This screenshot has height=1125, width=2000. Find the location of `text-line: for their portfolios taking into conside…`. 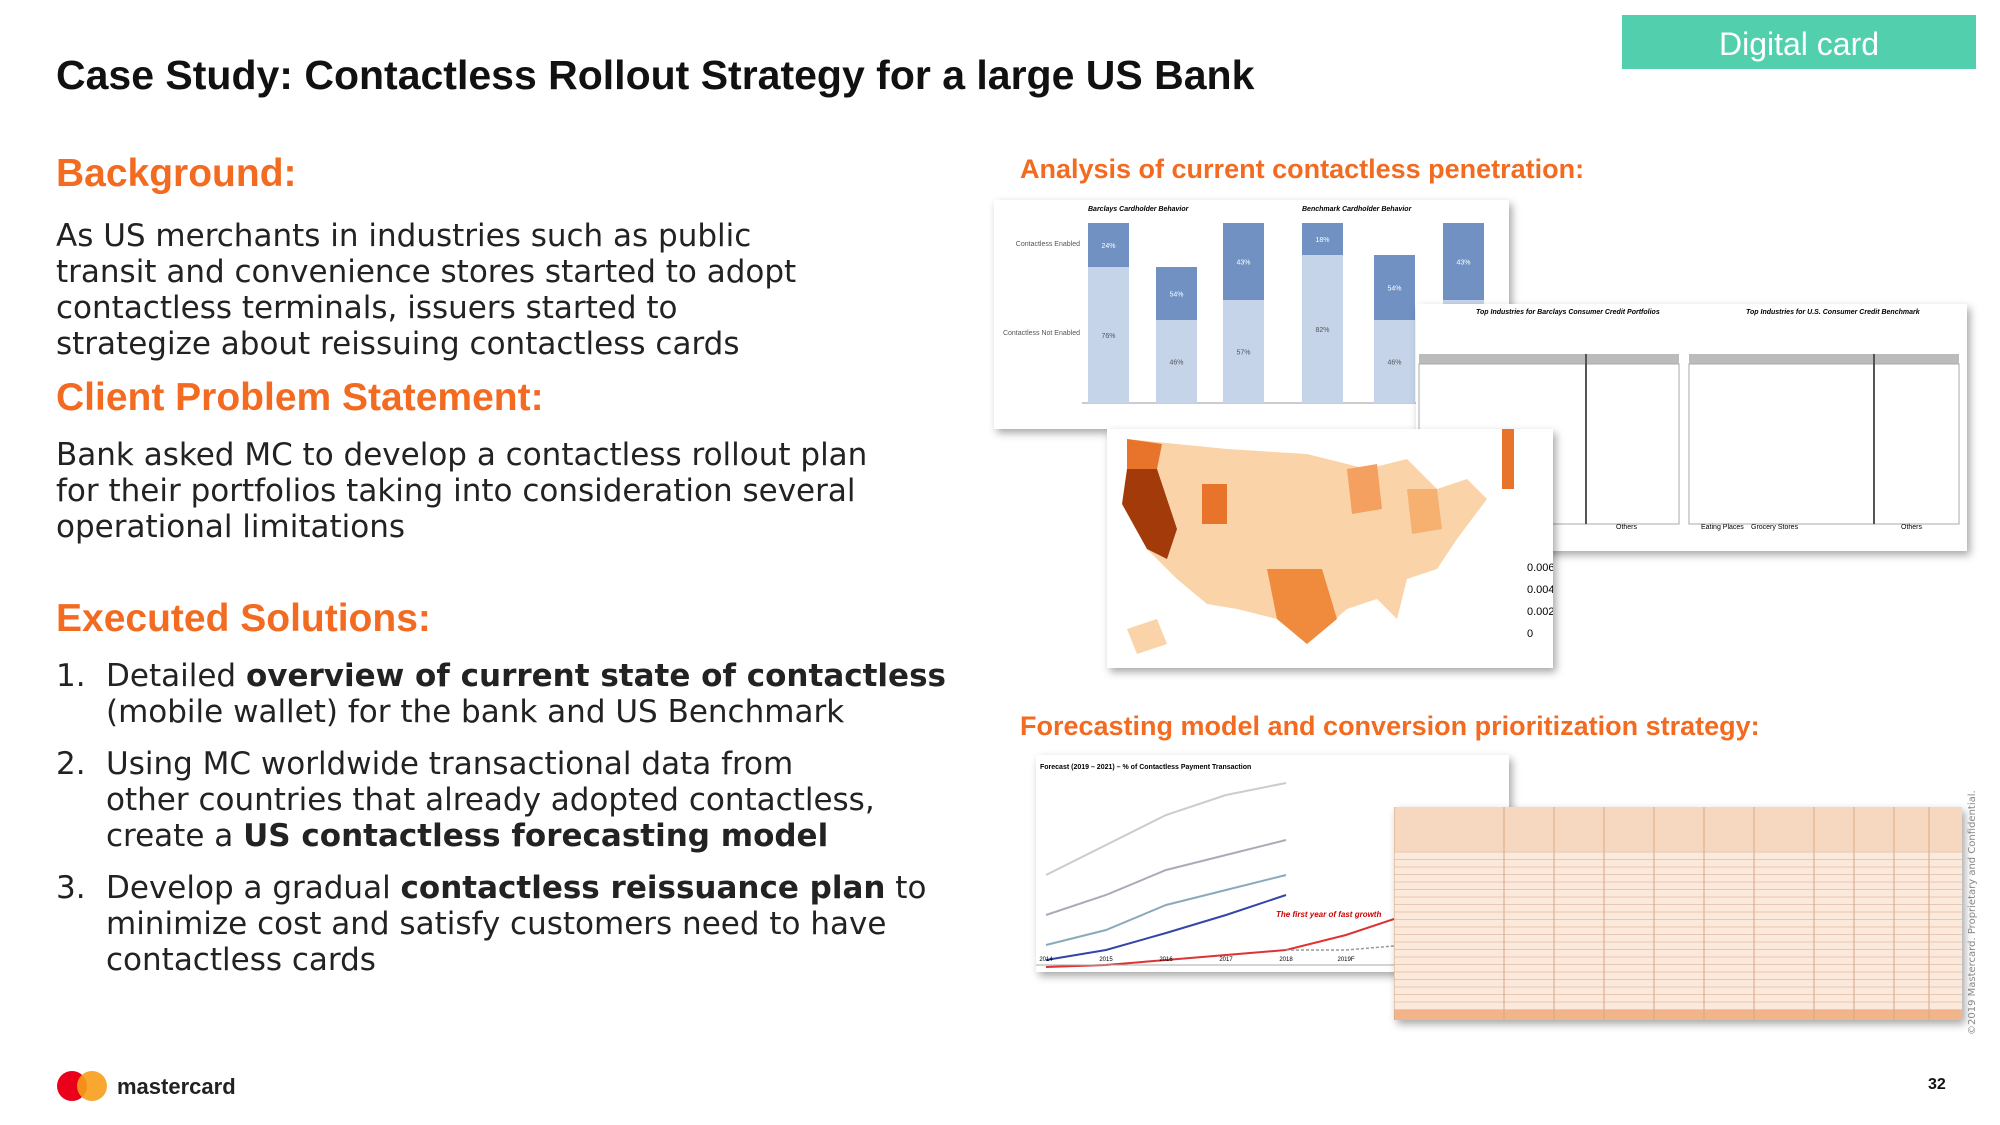

text-line: for their portfolios taking into conside… is located at coordinates (456, 491).